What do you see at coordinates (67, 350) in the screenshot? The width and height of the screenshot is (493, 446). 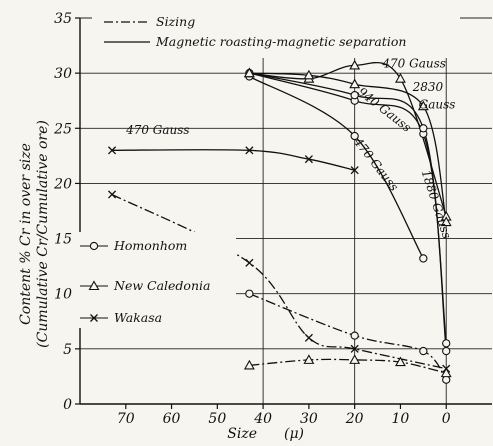 I see `y-tick-label: 5` at bounding box center [67, 350].